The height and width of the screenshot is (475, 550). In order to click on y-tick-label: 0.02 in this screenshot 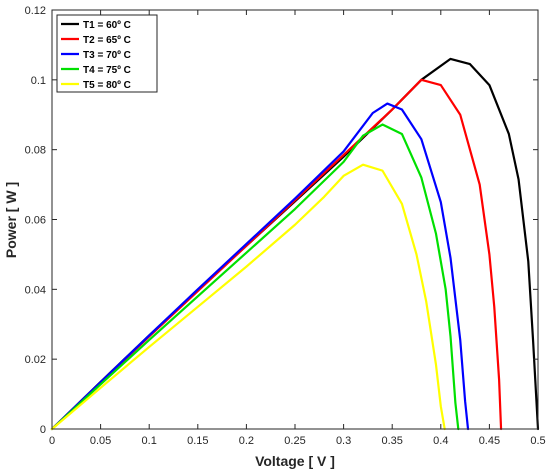, I will do `click(35, 360)`.